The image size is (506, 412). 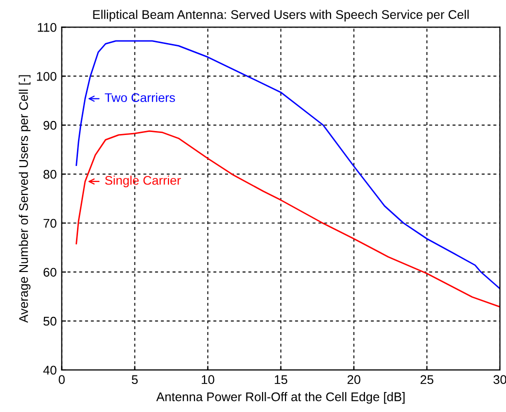 What do you see at coordinates (61, 379) in the screenshot?
I see `x-tick-label: 0` at bounding box center [61, 379].